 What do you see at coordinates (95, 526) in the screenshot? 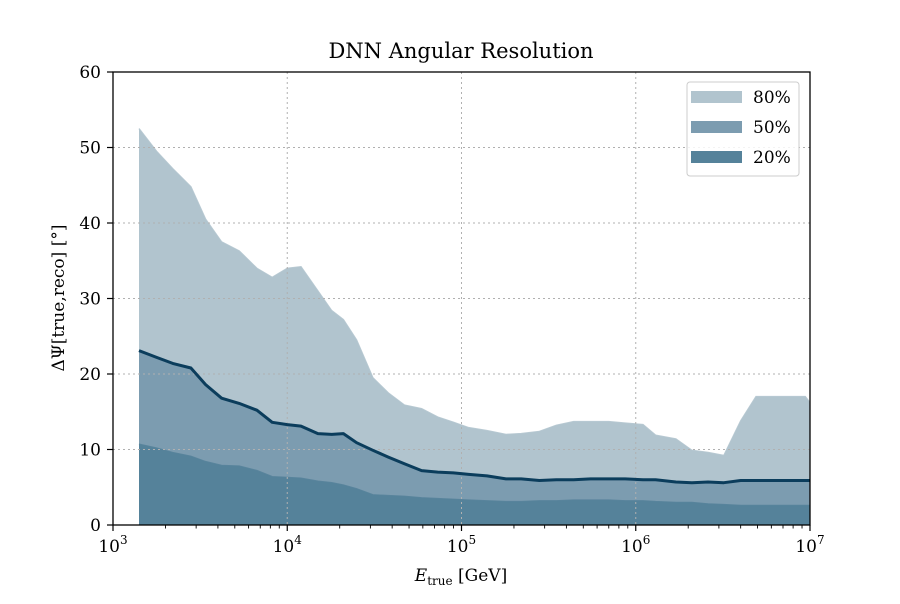
I see `y-tick-label: 0` at bounding box center [95, 526].